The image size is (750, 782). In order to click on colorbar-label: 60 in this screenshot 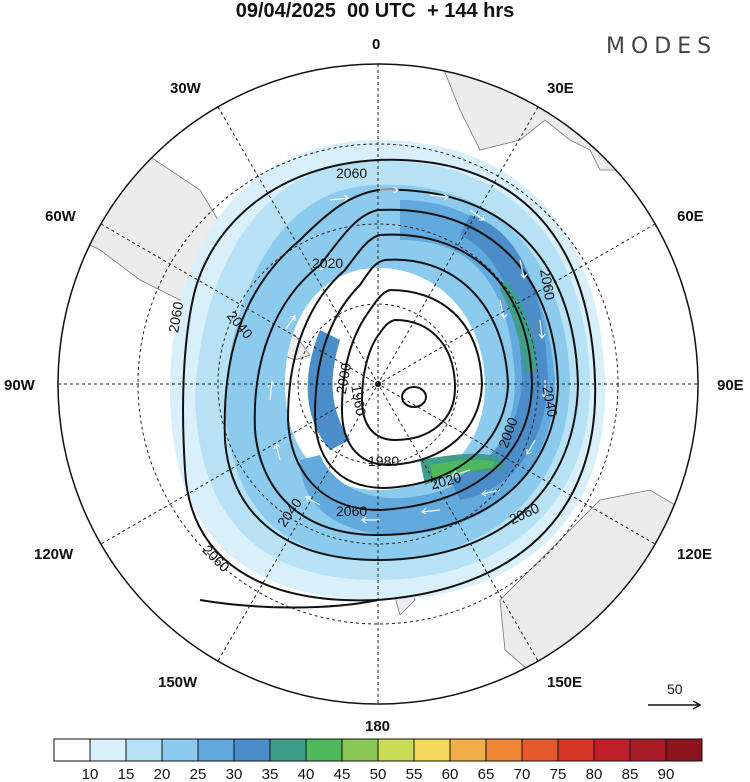, I will do `click(450, 774)`.